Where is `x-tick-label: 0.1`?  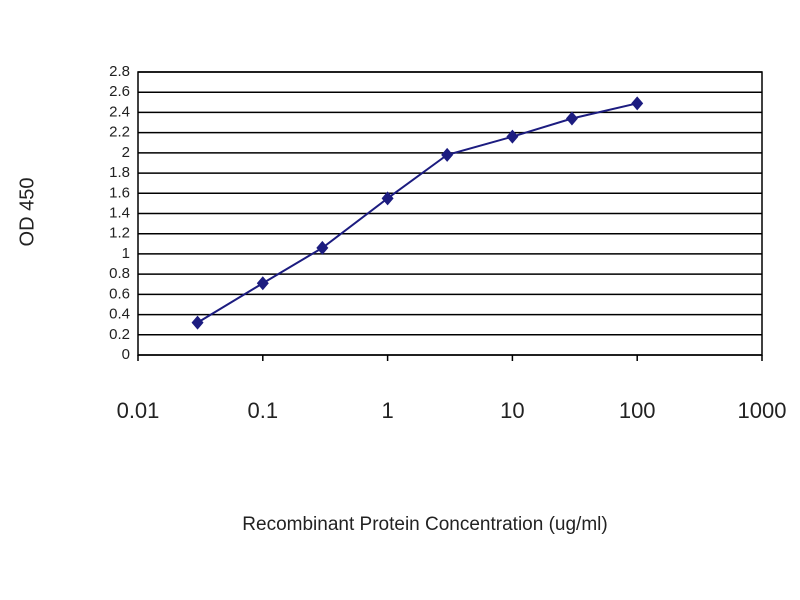
x-tick-label: 0.1 is located at coordinates (263, 410).